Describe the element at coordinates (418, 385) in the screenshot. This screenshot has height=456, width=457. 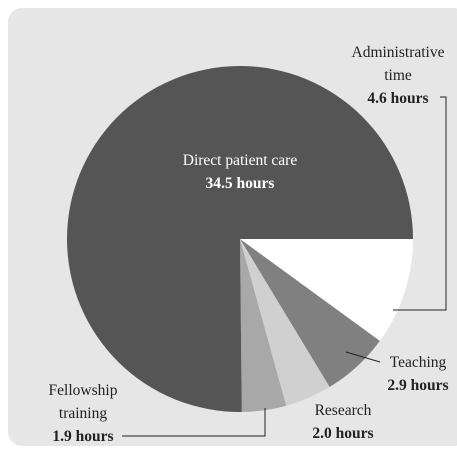
I see `value-label: 2.9 hours` at that location.